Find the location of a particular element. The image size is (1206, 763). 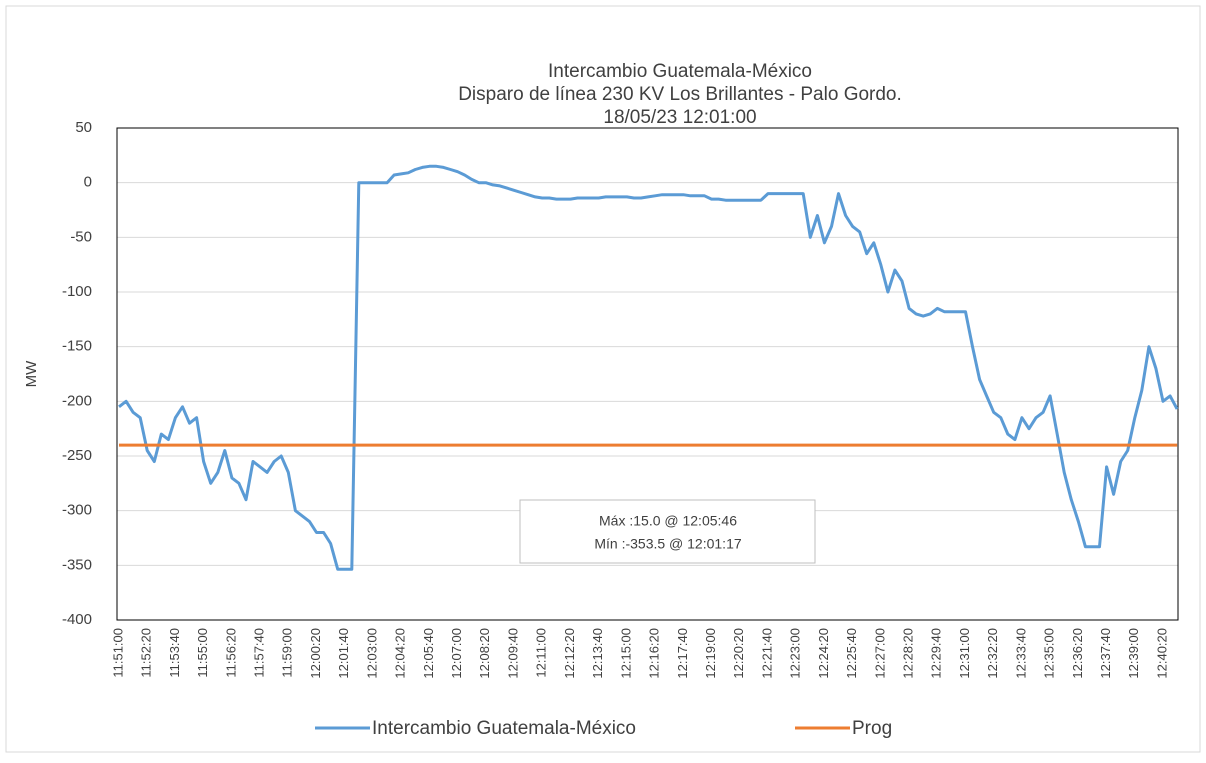

x-tick-label: 12:09:40 is located at coordinates (512, 653).